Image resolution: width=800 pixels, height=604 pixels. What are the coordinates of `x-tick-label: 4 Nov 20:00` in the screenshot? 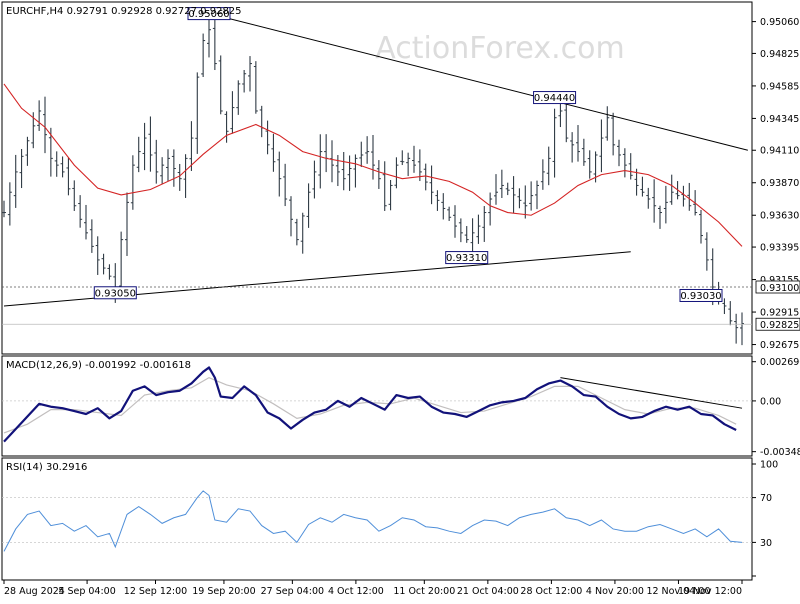 It's located at (615, 591).